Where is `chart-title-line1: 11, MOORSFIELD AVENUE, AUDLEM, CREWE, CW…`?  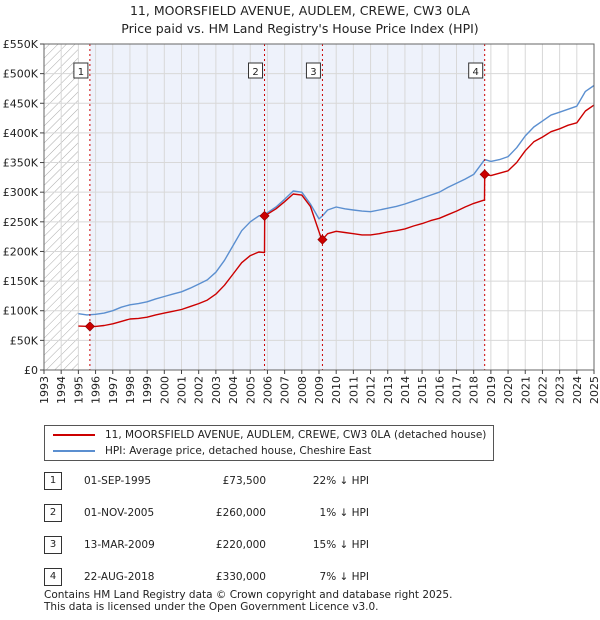 chart-title-line1: 11, MOORSFIELD AVENUE, AUDLEM, CREWE, CW… is located at coordinates (300, 10).